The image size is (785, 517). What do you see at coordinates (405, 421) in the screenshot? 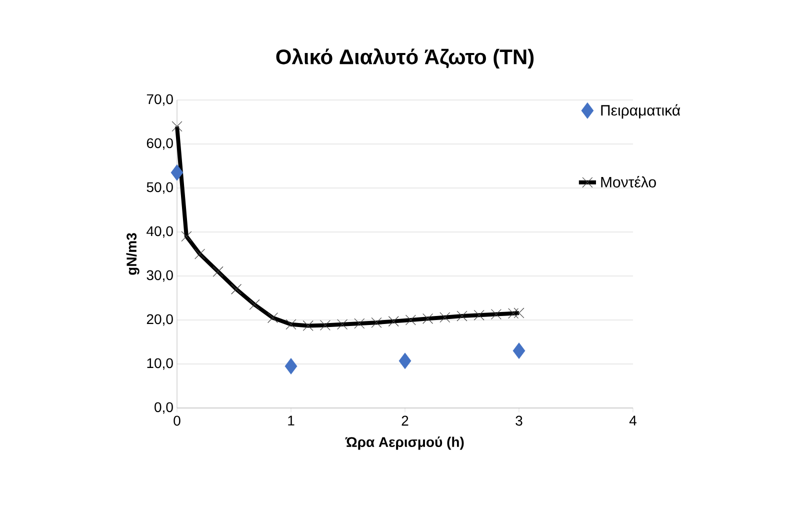
I see `x-tick-label: 2` at bounding box center [405, 421].